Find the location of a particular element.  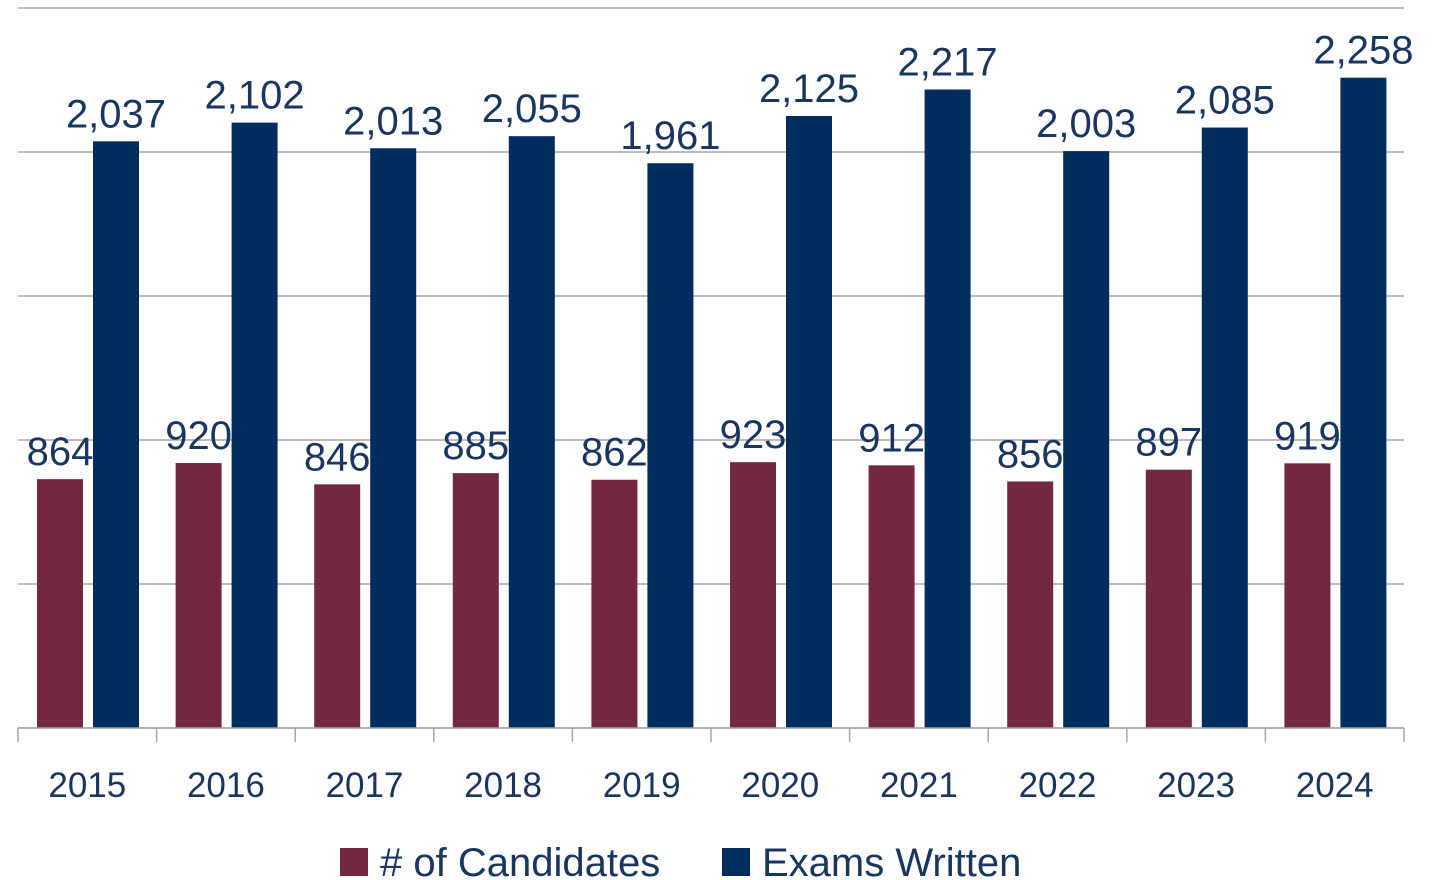

data-label: 912 is located at coordinates (891, 438).